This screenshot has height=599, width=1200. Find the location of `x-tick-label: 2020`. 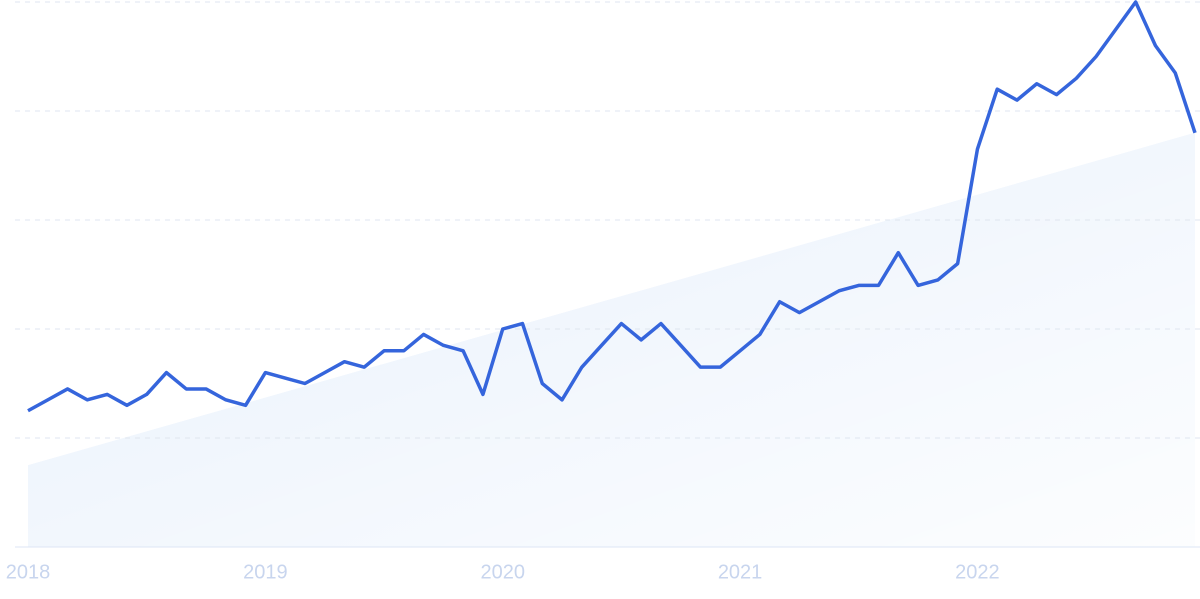

x-tick-label: 2020 is located at coordinates (502, 572).